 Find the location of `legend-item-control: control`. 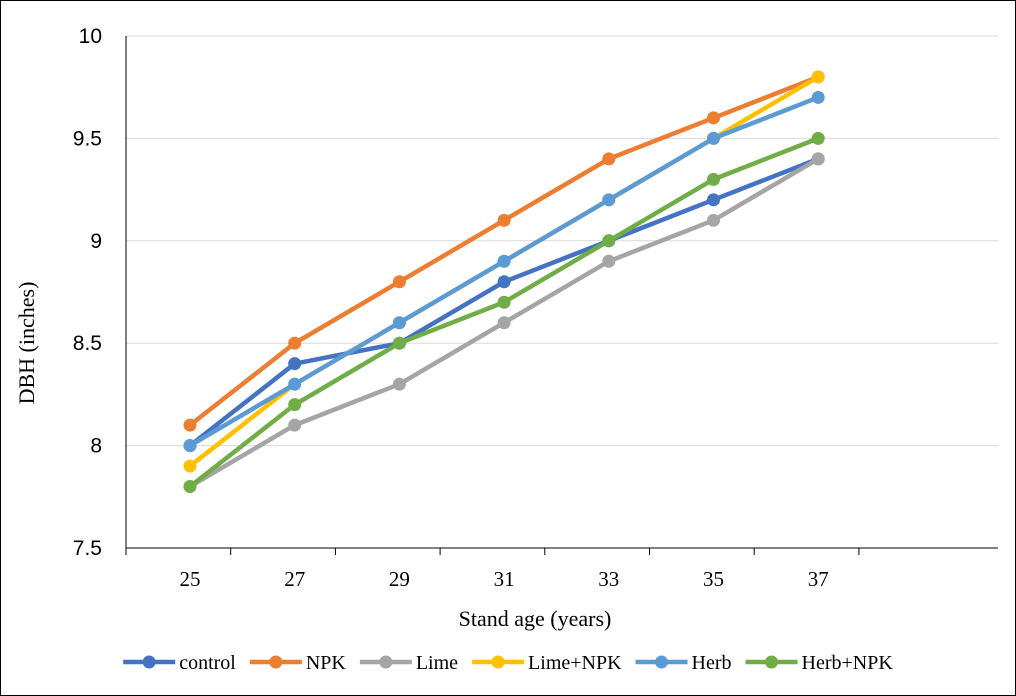

legend-item-control: control is located at coordinates (179, 663).